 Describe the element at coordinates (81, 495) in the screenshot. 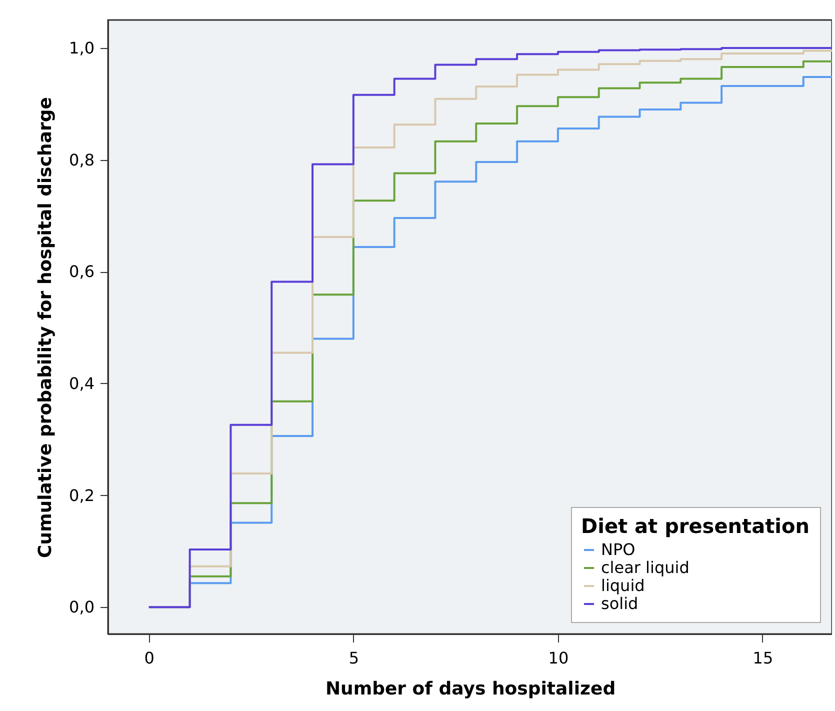

I see `y-tick-label: 0,2` at that location.